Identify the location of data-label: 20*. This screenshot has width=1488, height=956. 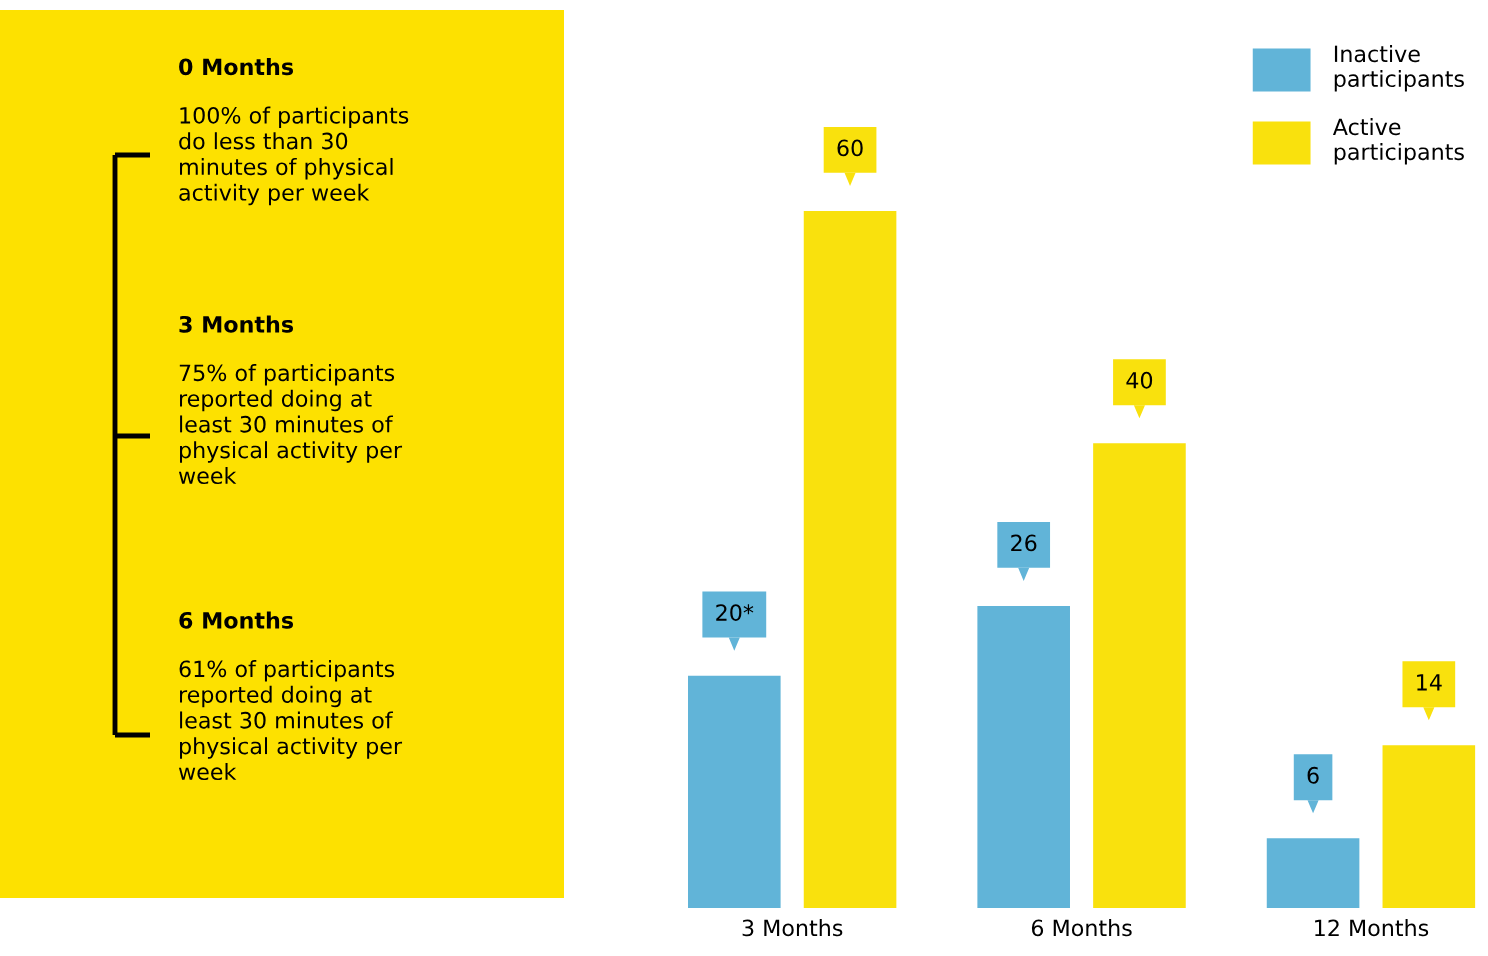
(735, 612).